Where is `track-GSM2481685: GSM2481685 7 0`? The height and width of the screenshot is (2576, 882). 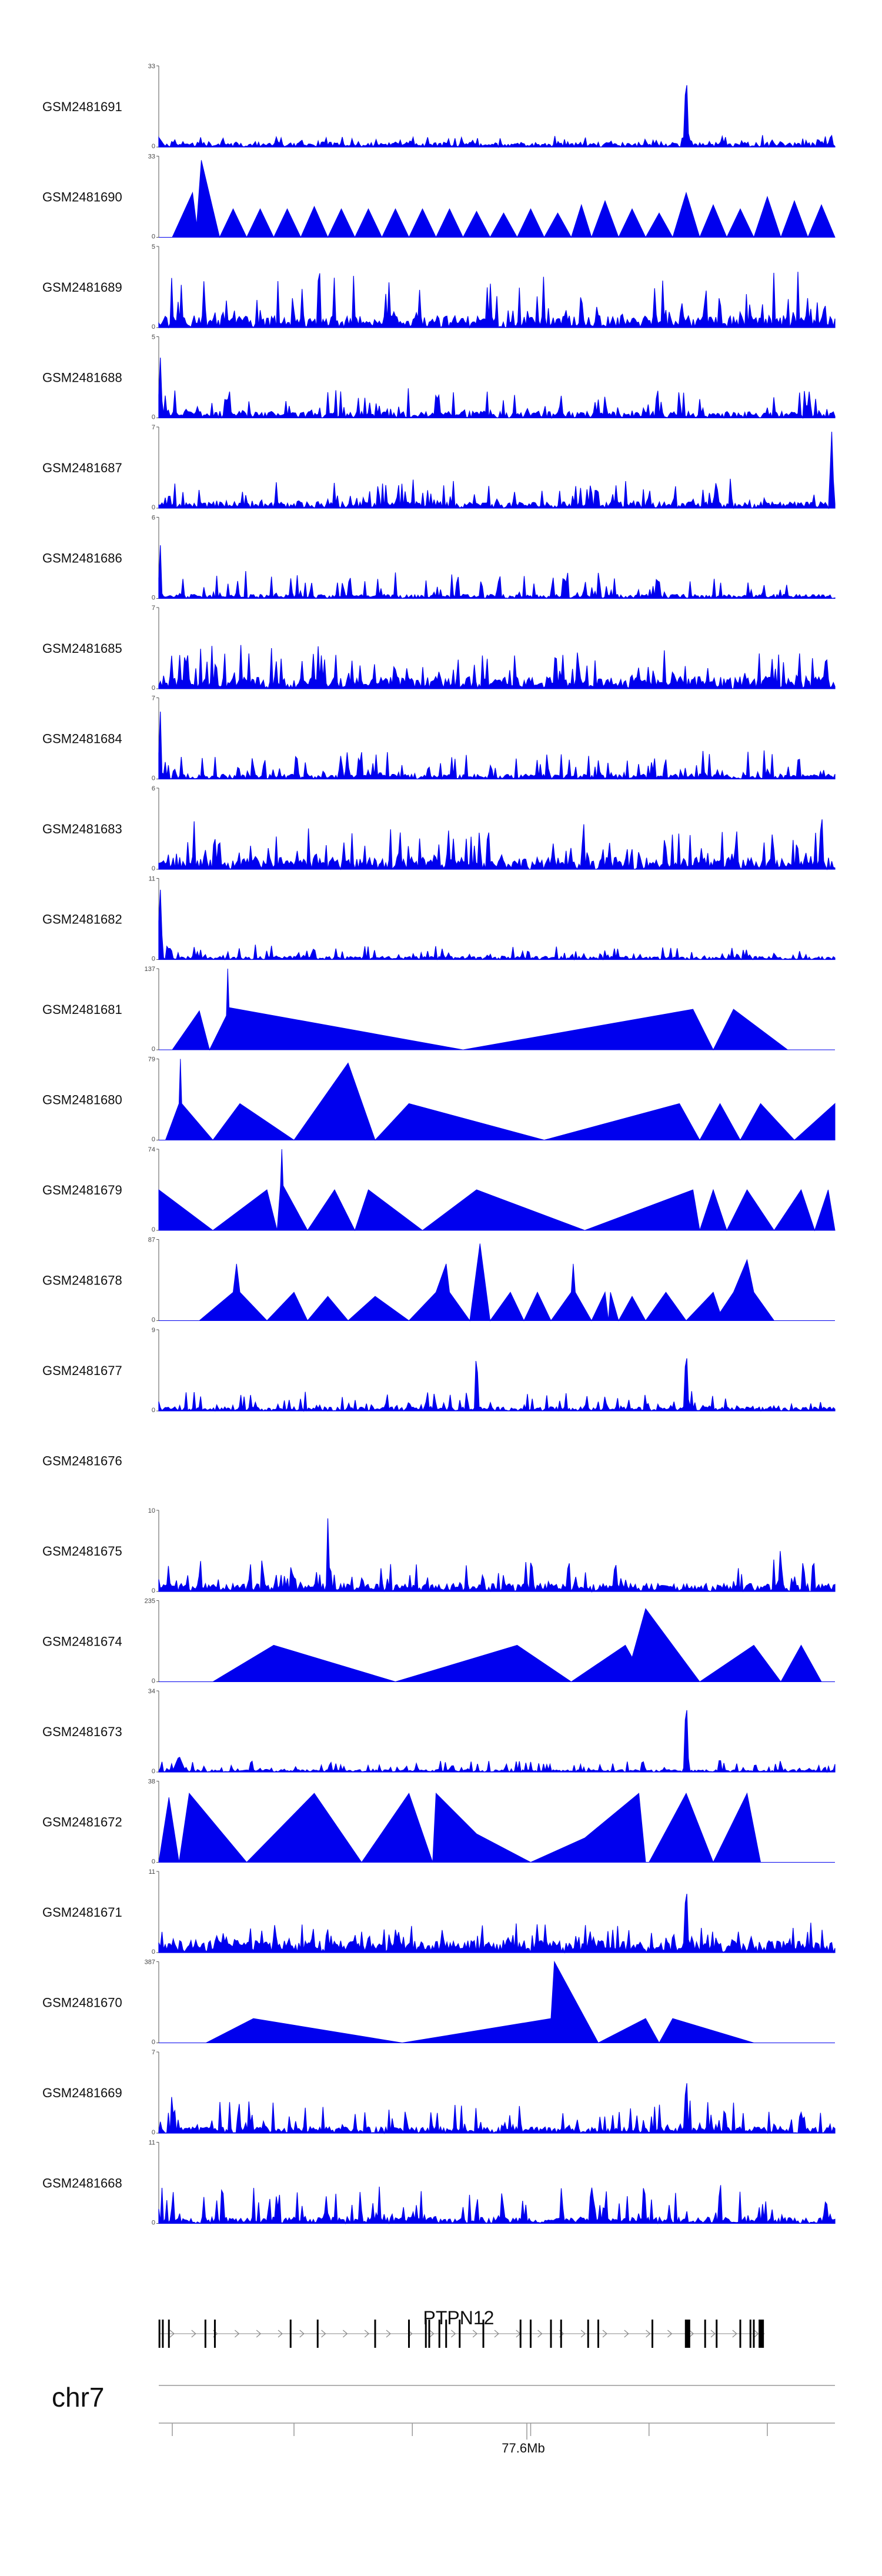 track-GSM2481685: GSM2481685 7 0 is located at coordinates (439, 648).